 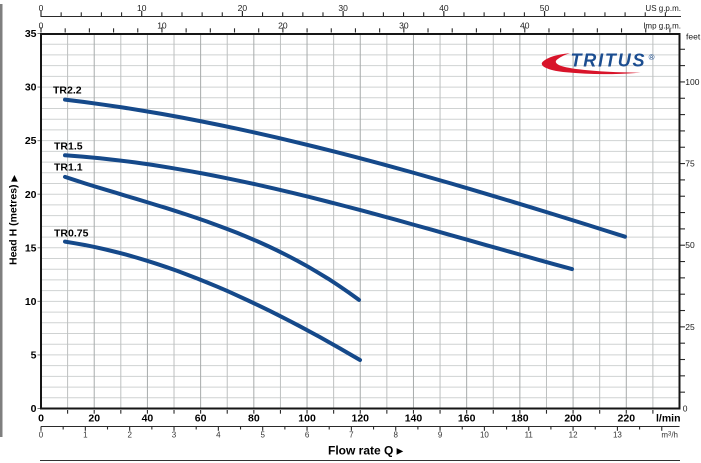 I want to click on svg-text: 12, so click(x=573, y=434).